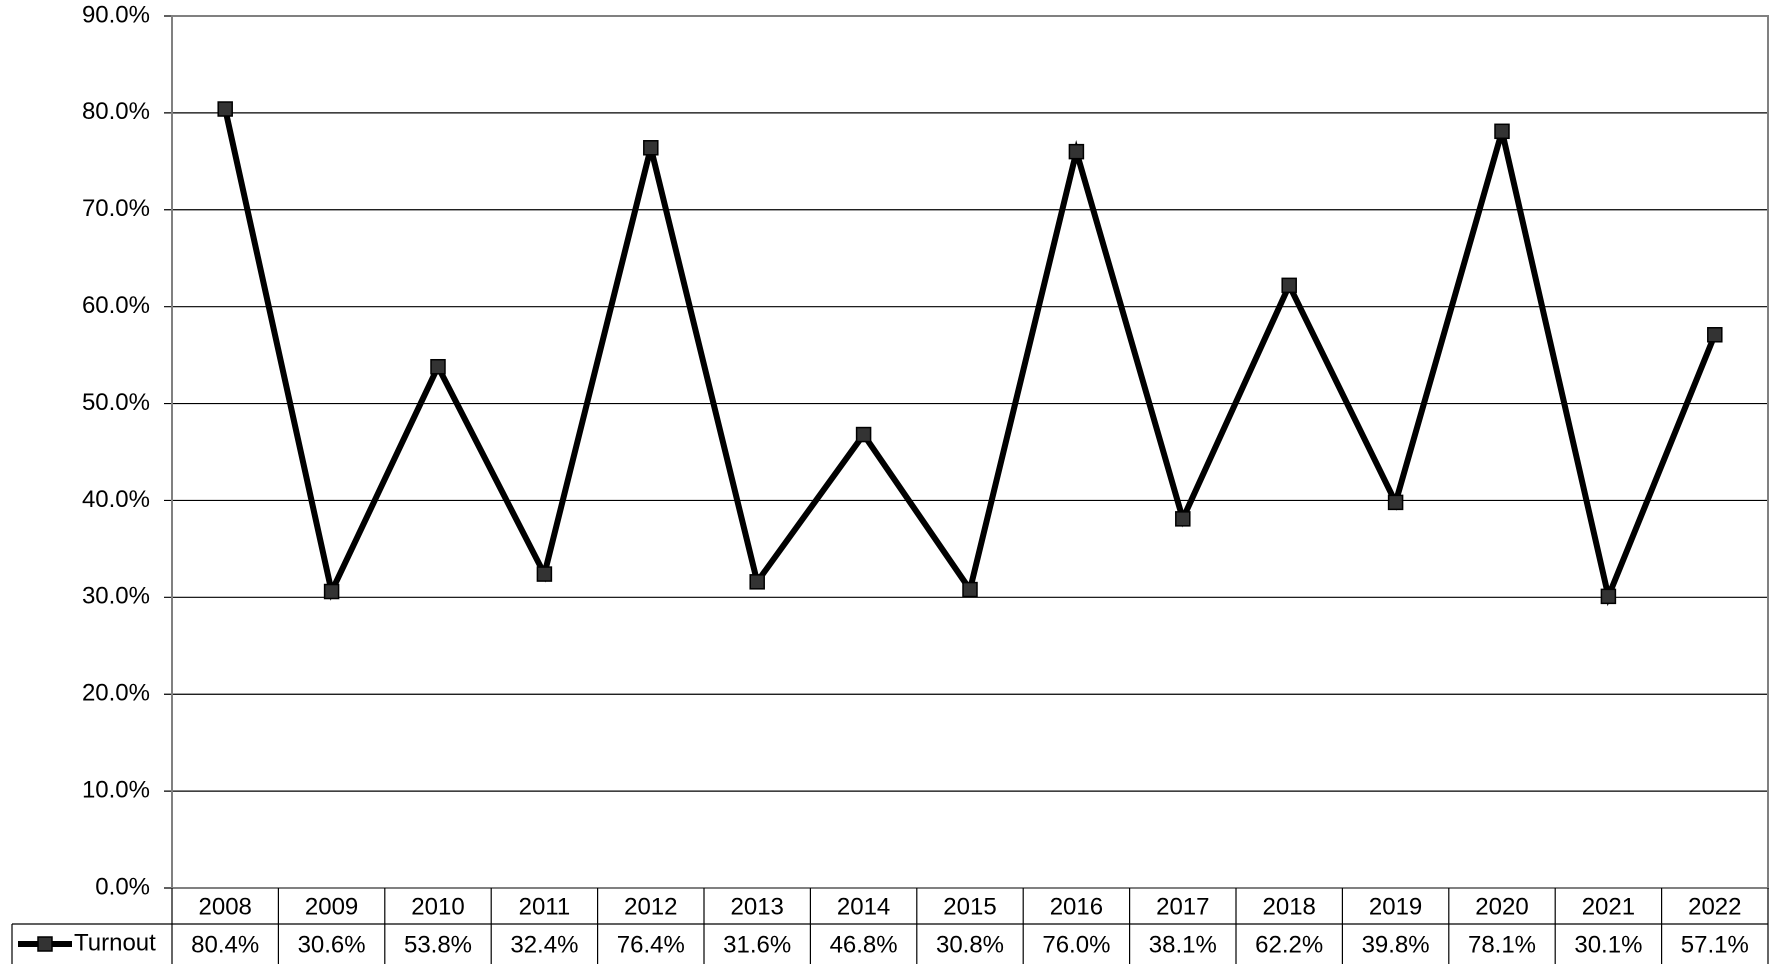 The image size is (1773, 964). Describe the element at coordinates (1395, 906) in the screenshot. I see `x-category-label-2019: 2019` at that location.